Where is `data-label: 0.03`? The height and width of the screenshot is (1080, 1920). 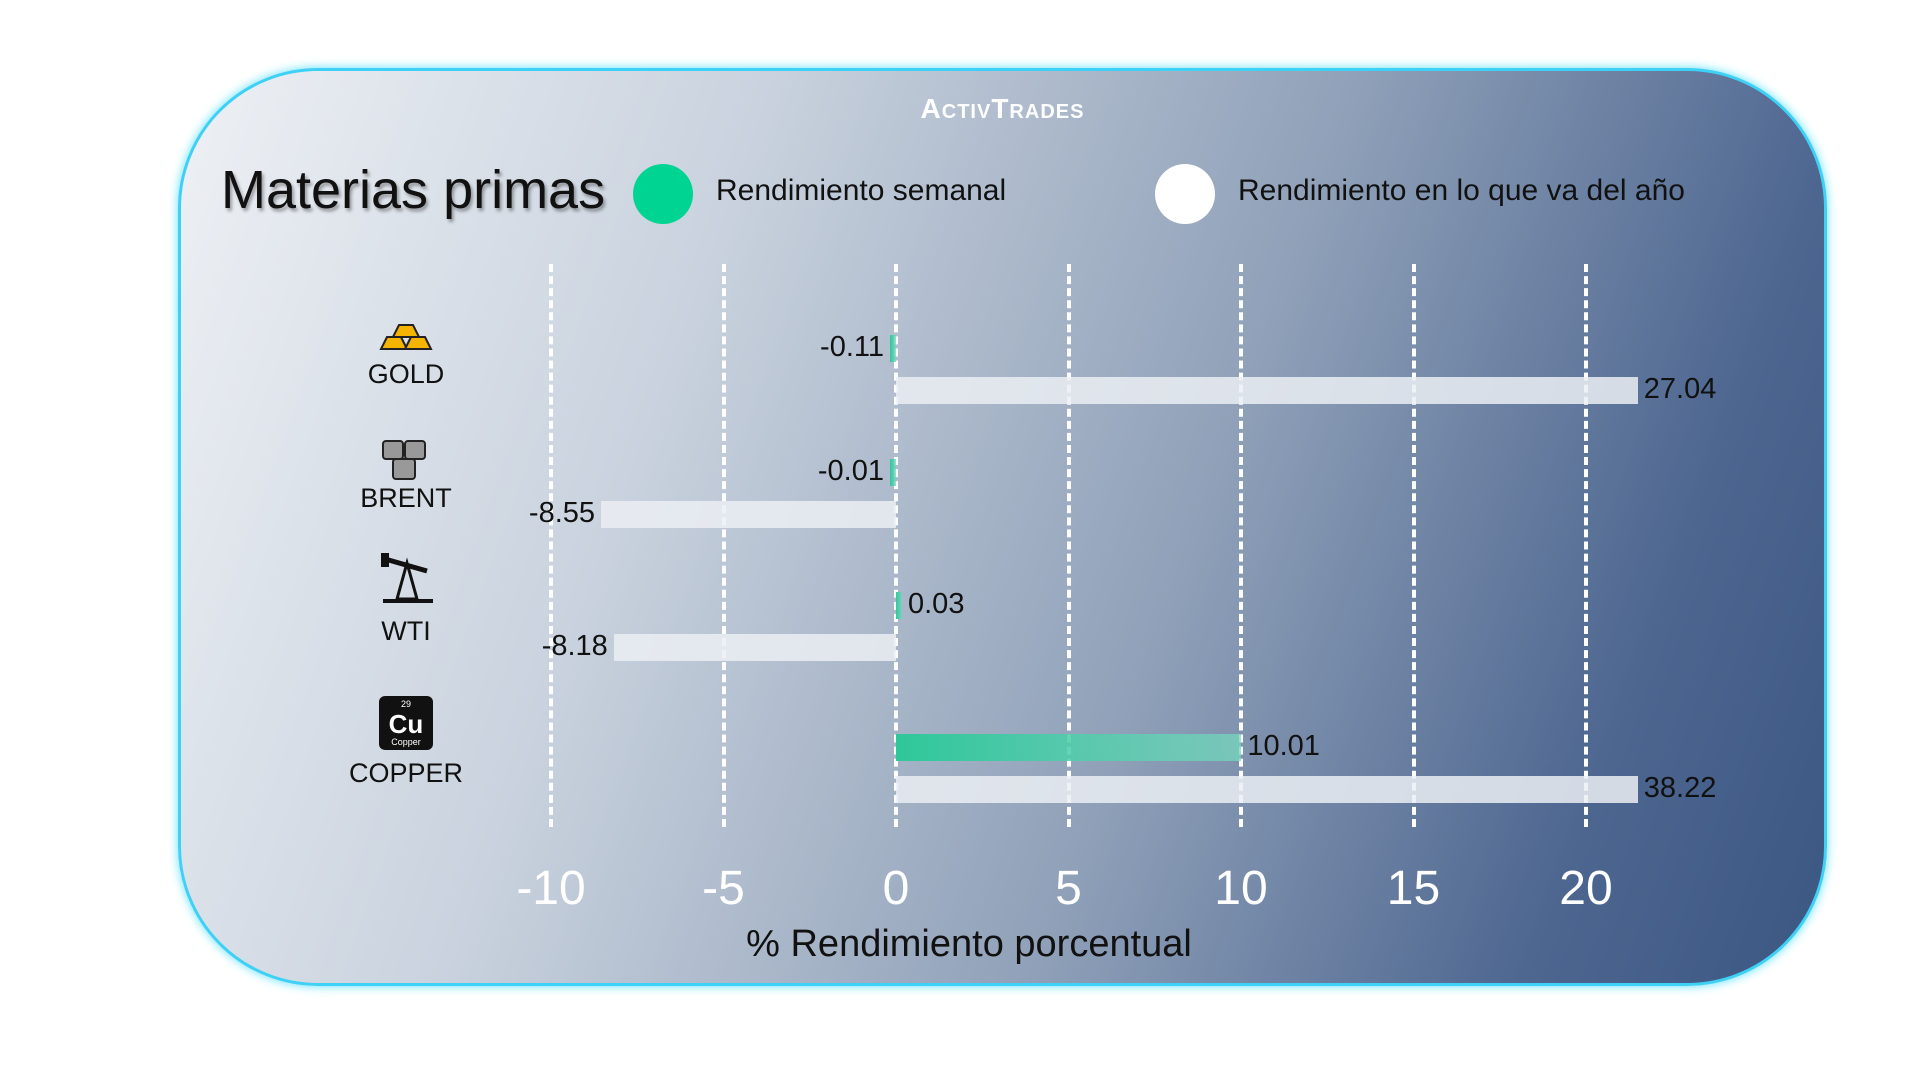
data-label: 0.03 is located at coordinates (936, 604).